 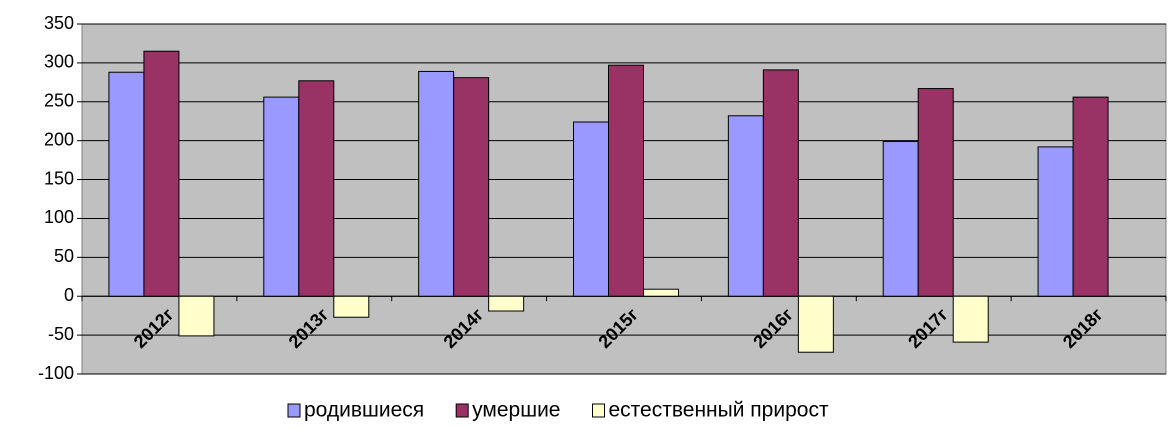 I want to click on legend-label: родившиеся, so click(x=364, y=410).